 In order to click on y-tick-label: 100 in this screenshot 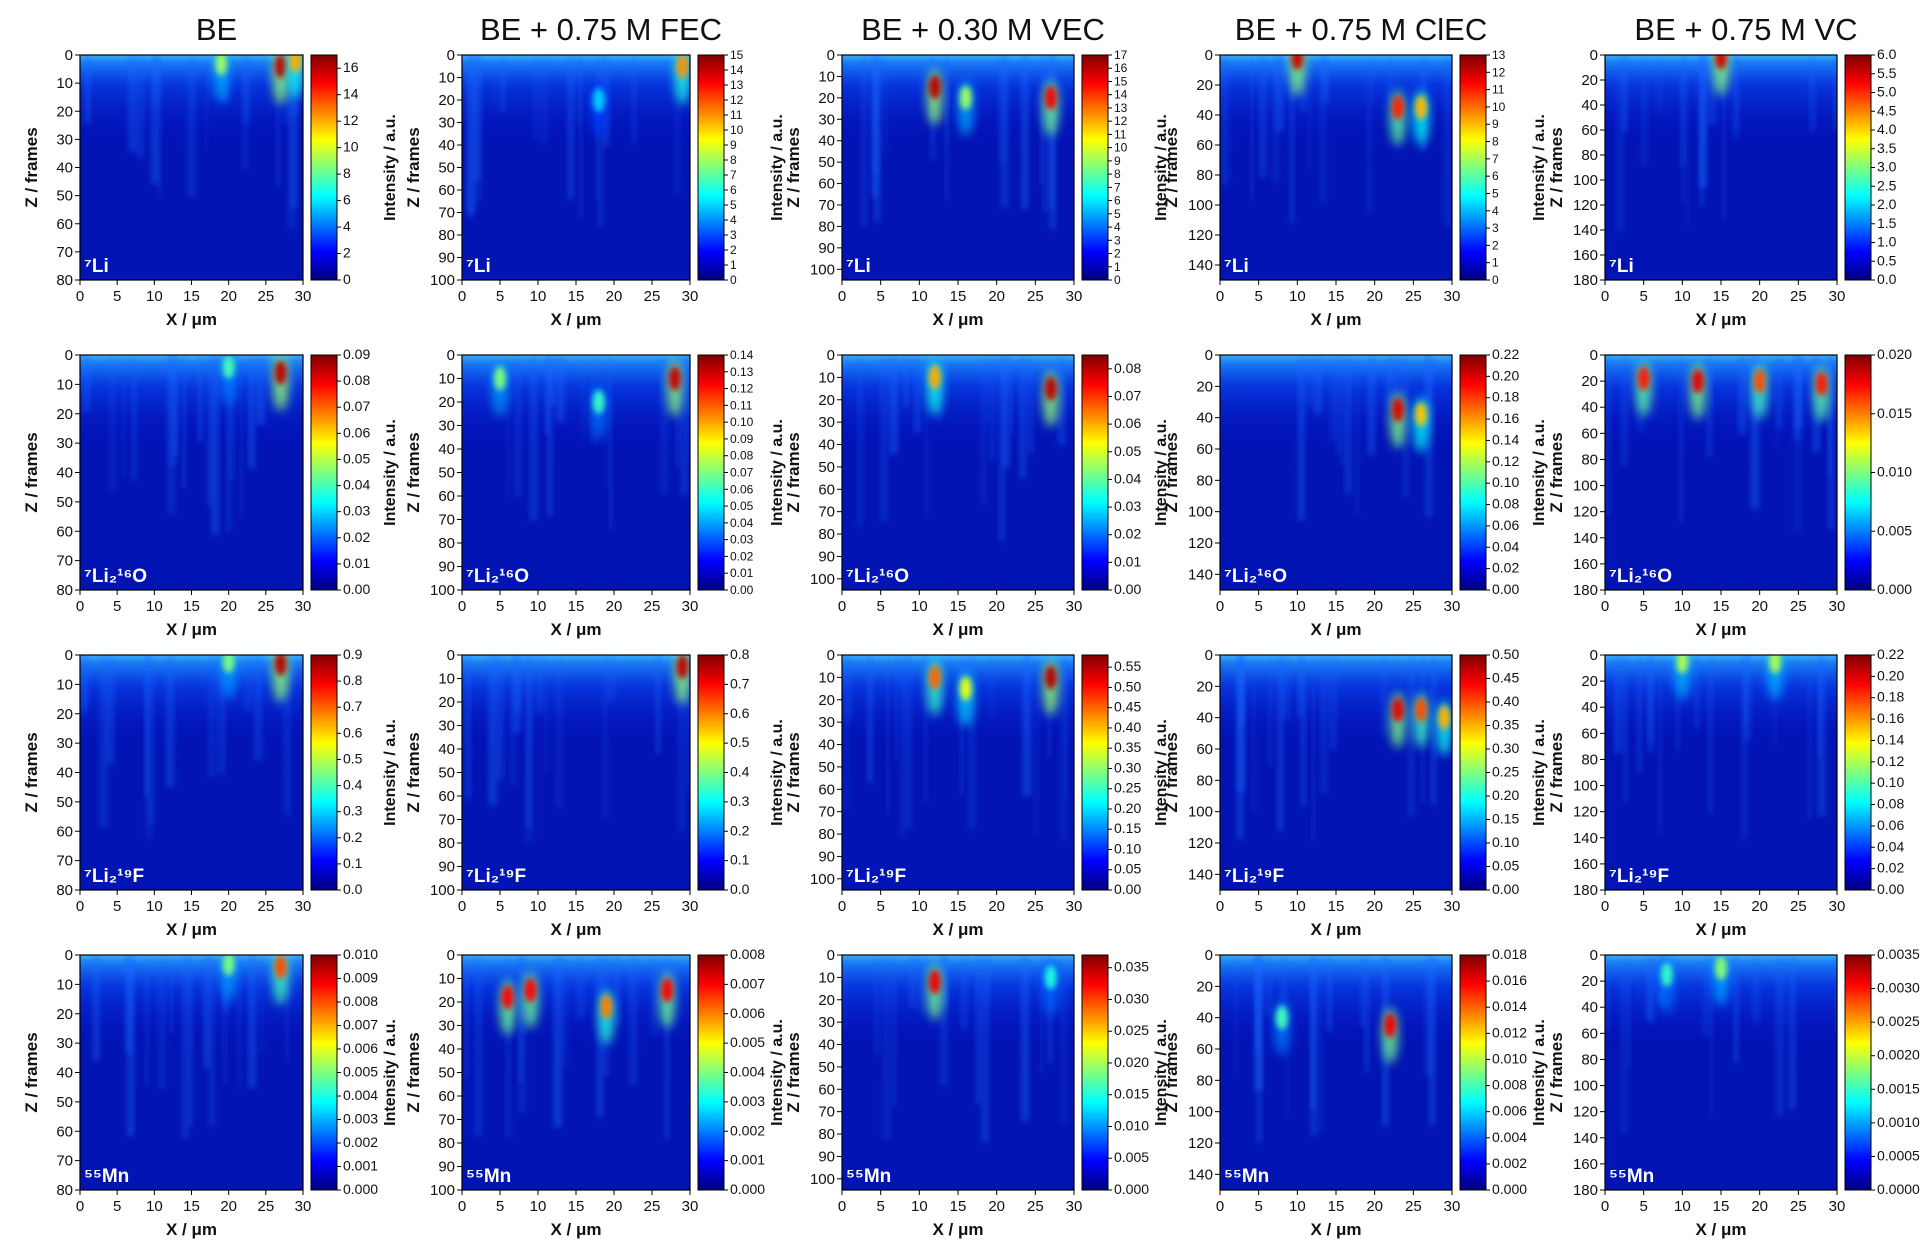, I will do `click(1200, 512)`.